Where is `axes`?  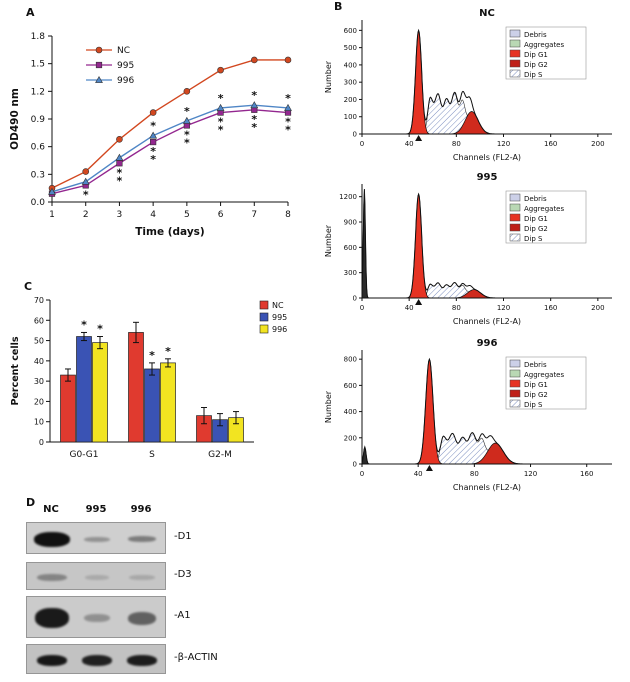 axes is located at coordinates (168, 120).